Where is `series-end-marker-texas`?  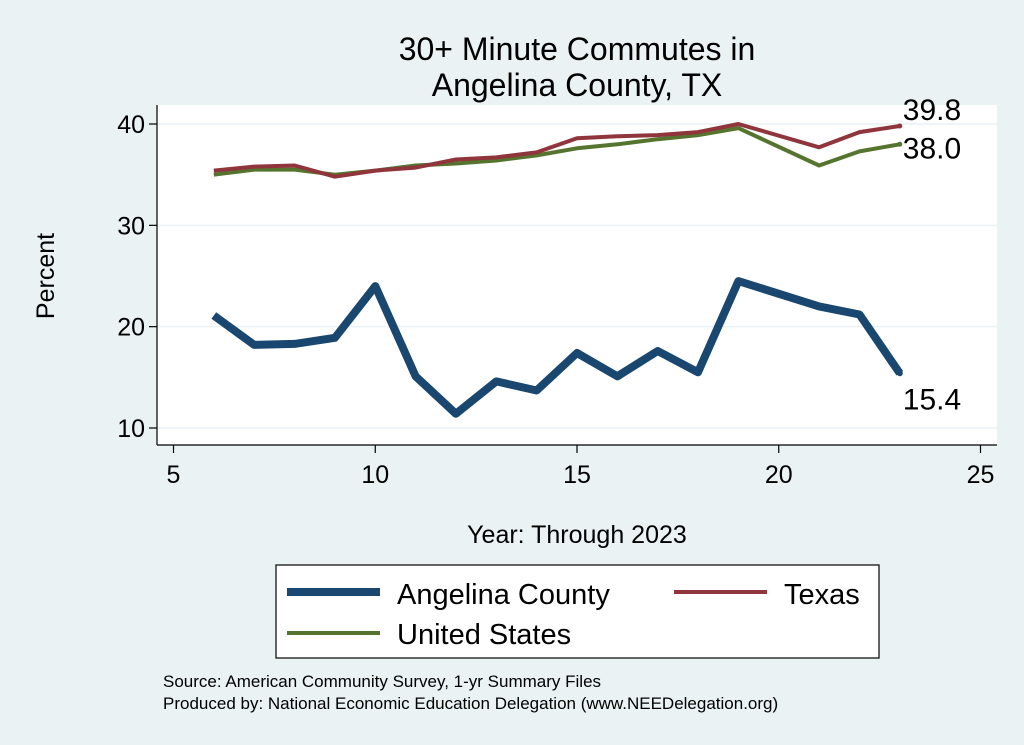
series-end-marker-texas is located at coordinates (900, 126).